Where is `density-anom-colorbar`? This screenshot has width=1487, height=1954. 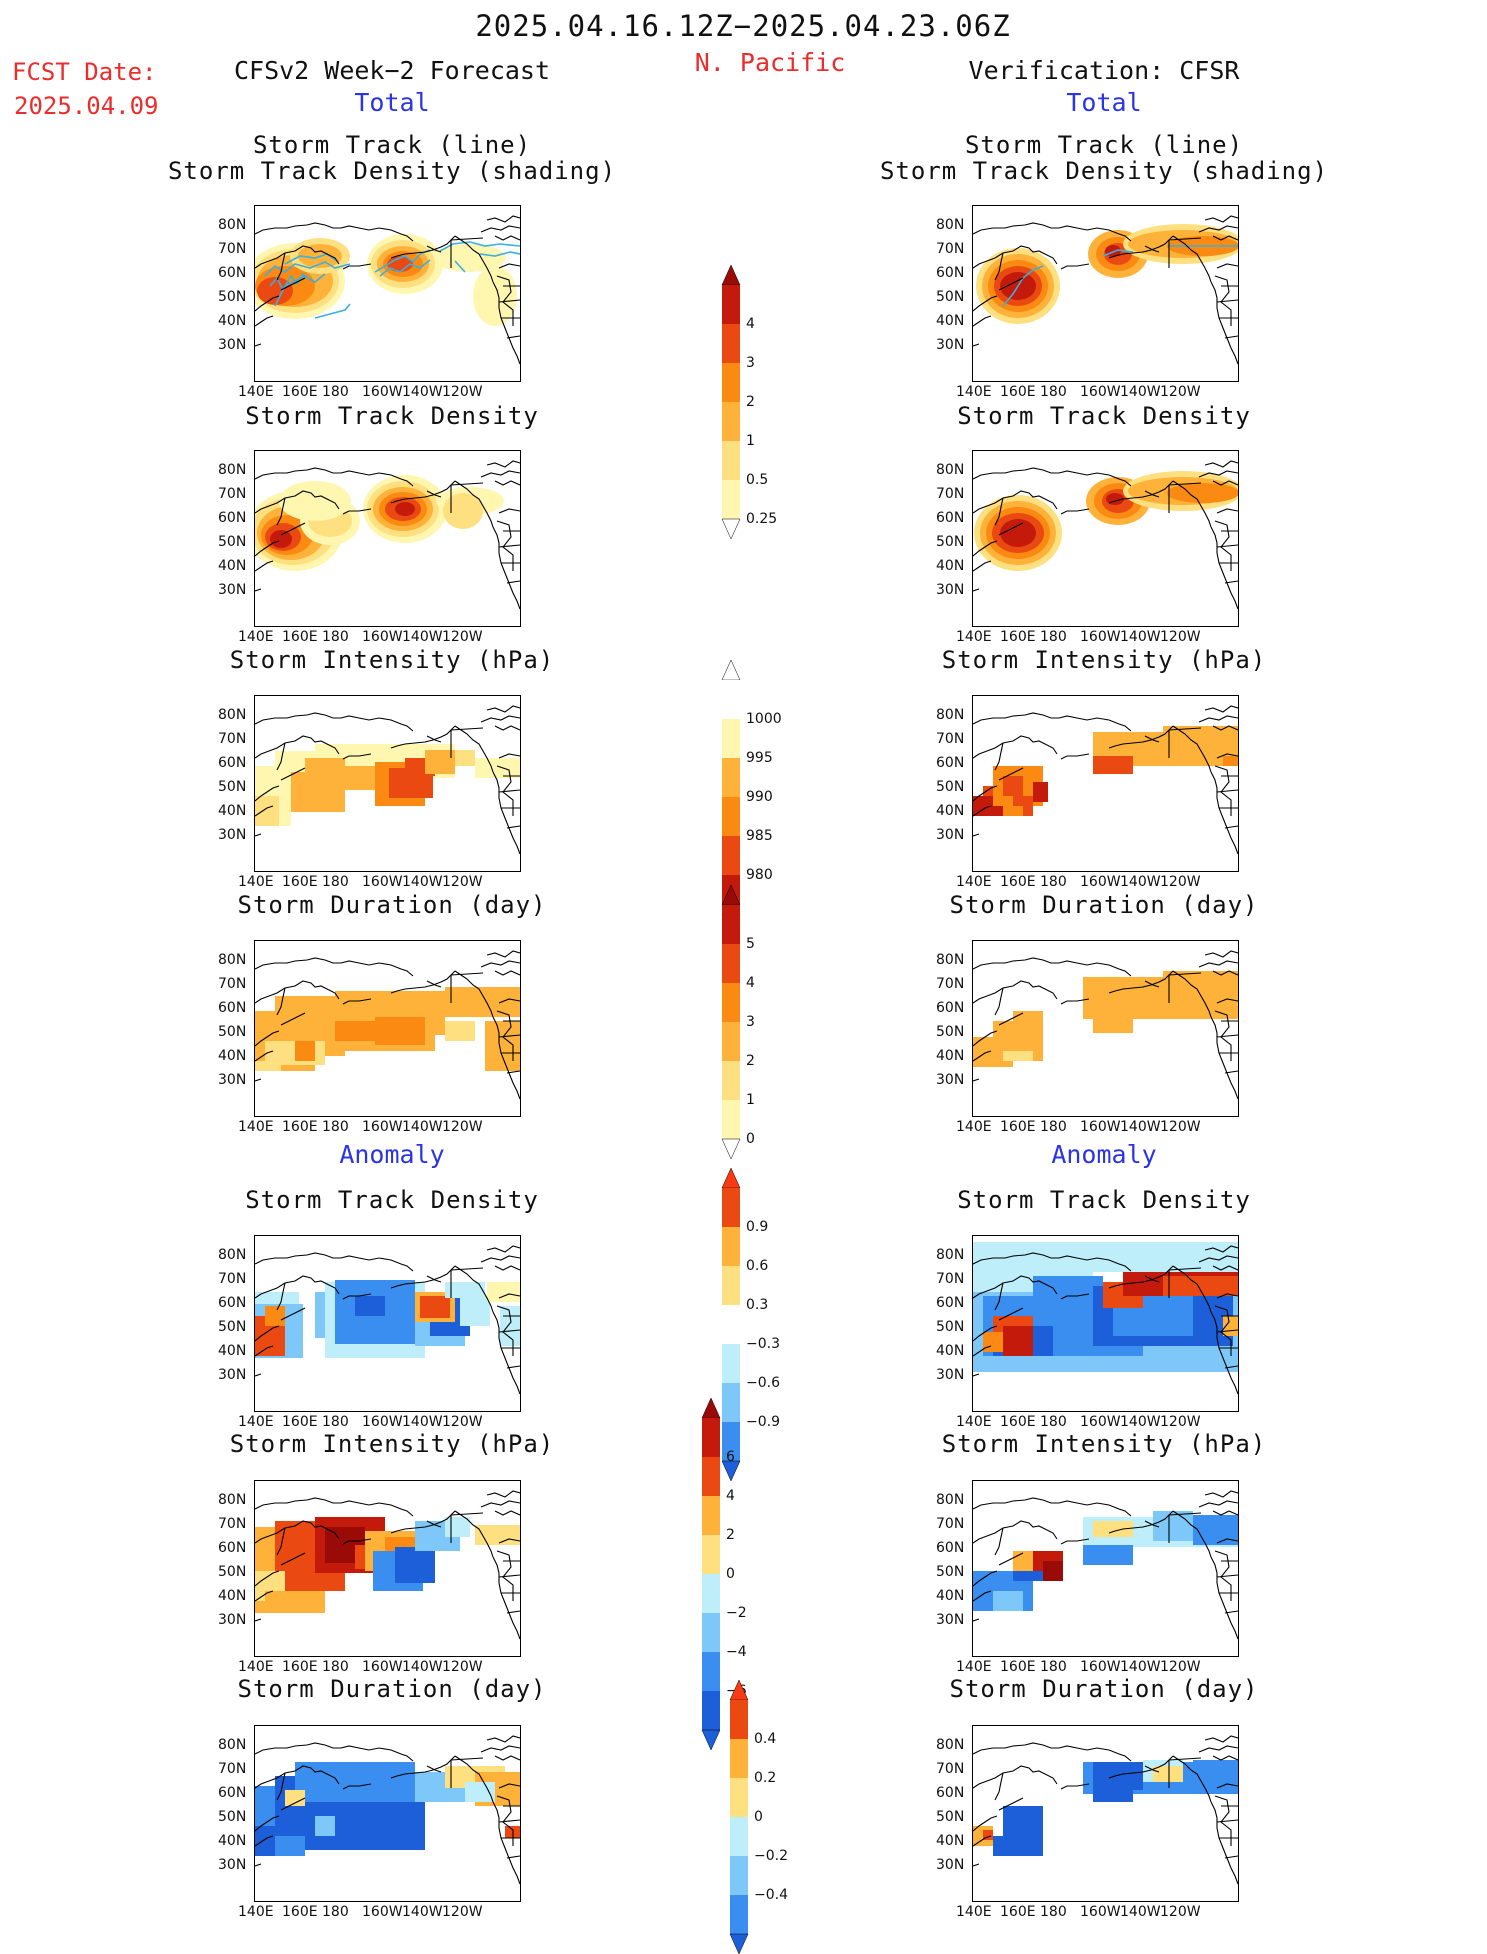 density-anom-colorbar is located at coordinates (731, 1324).